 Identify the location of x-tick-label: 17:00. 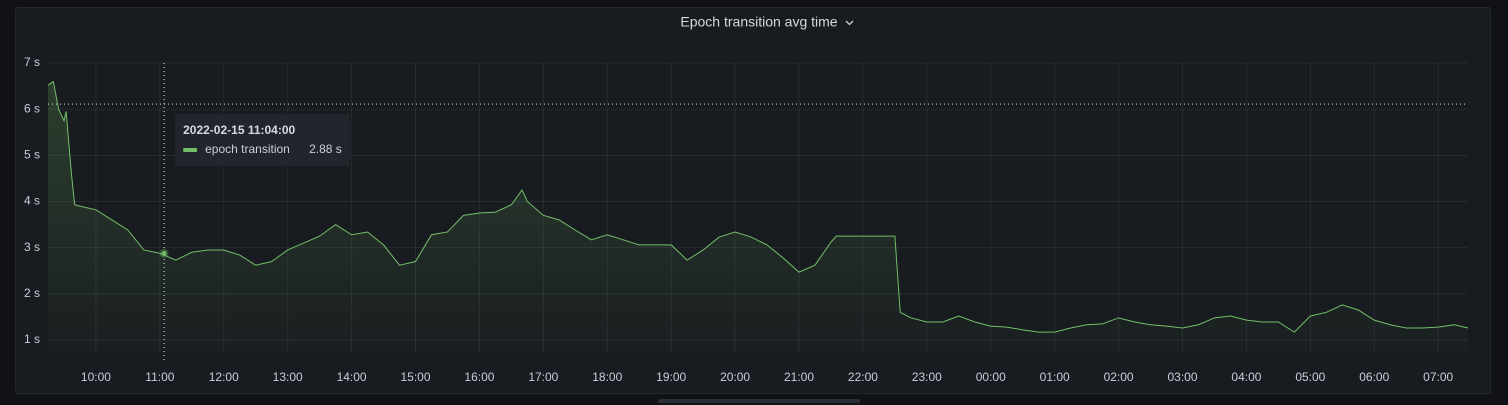
(543, 377).